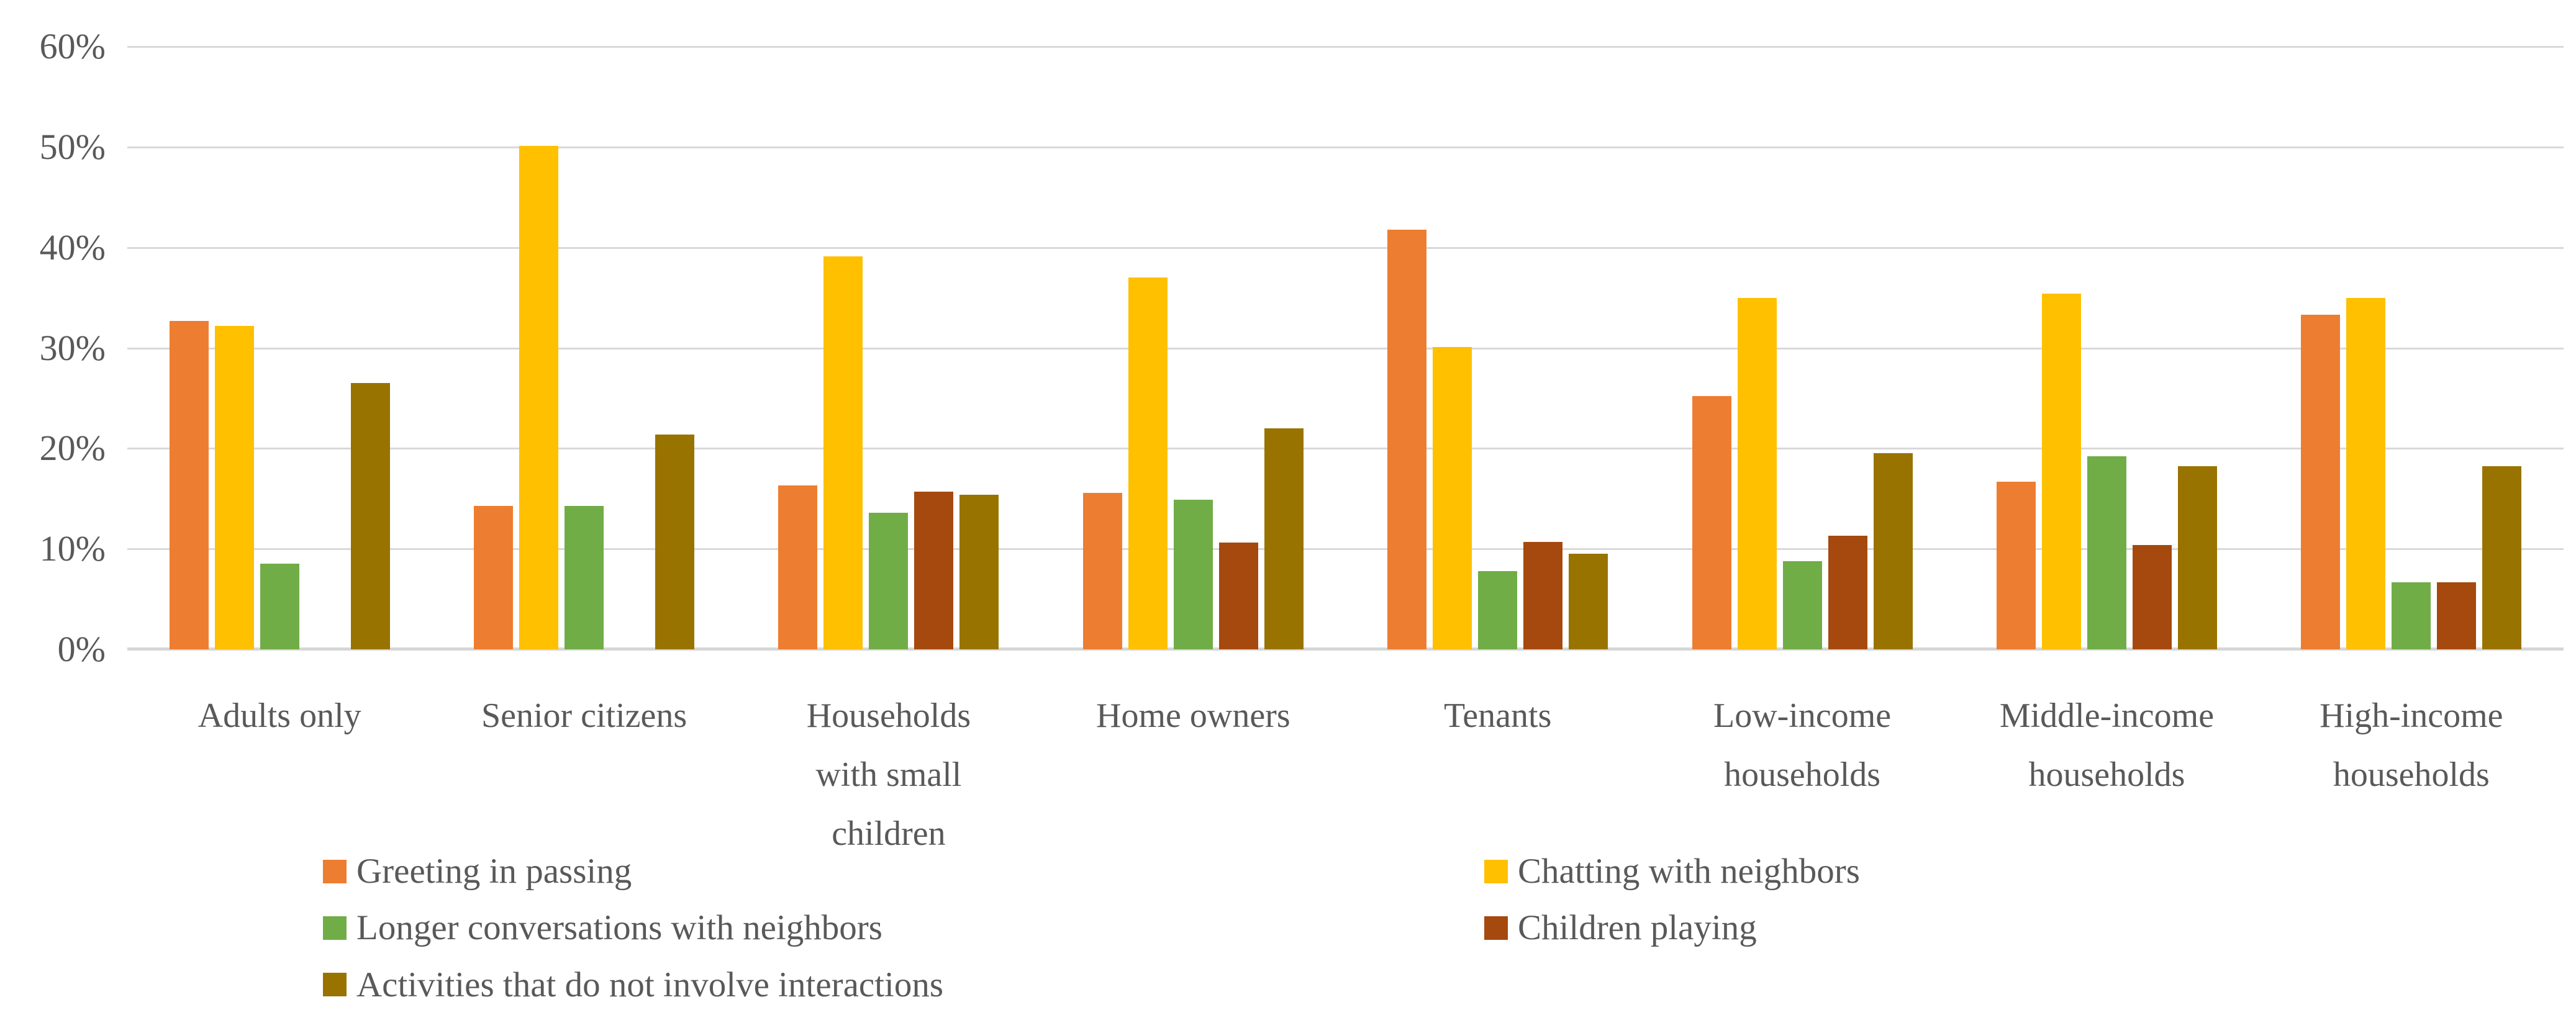 This screenshot has height=1028, width=2576. I want to click on gridline-60%, so click(1345, 47).